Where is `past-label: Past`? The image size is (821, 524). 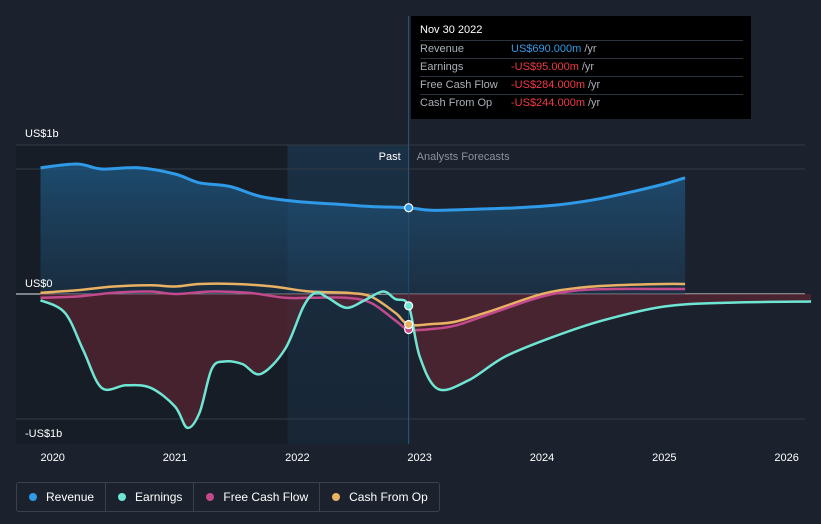 past-label: Past is located at coordinates (390, 157).